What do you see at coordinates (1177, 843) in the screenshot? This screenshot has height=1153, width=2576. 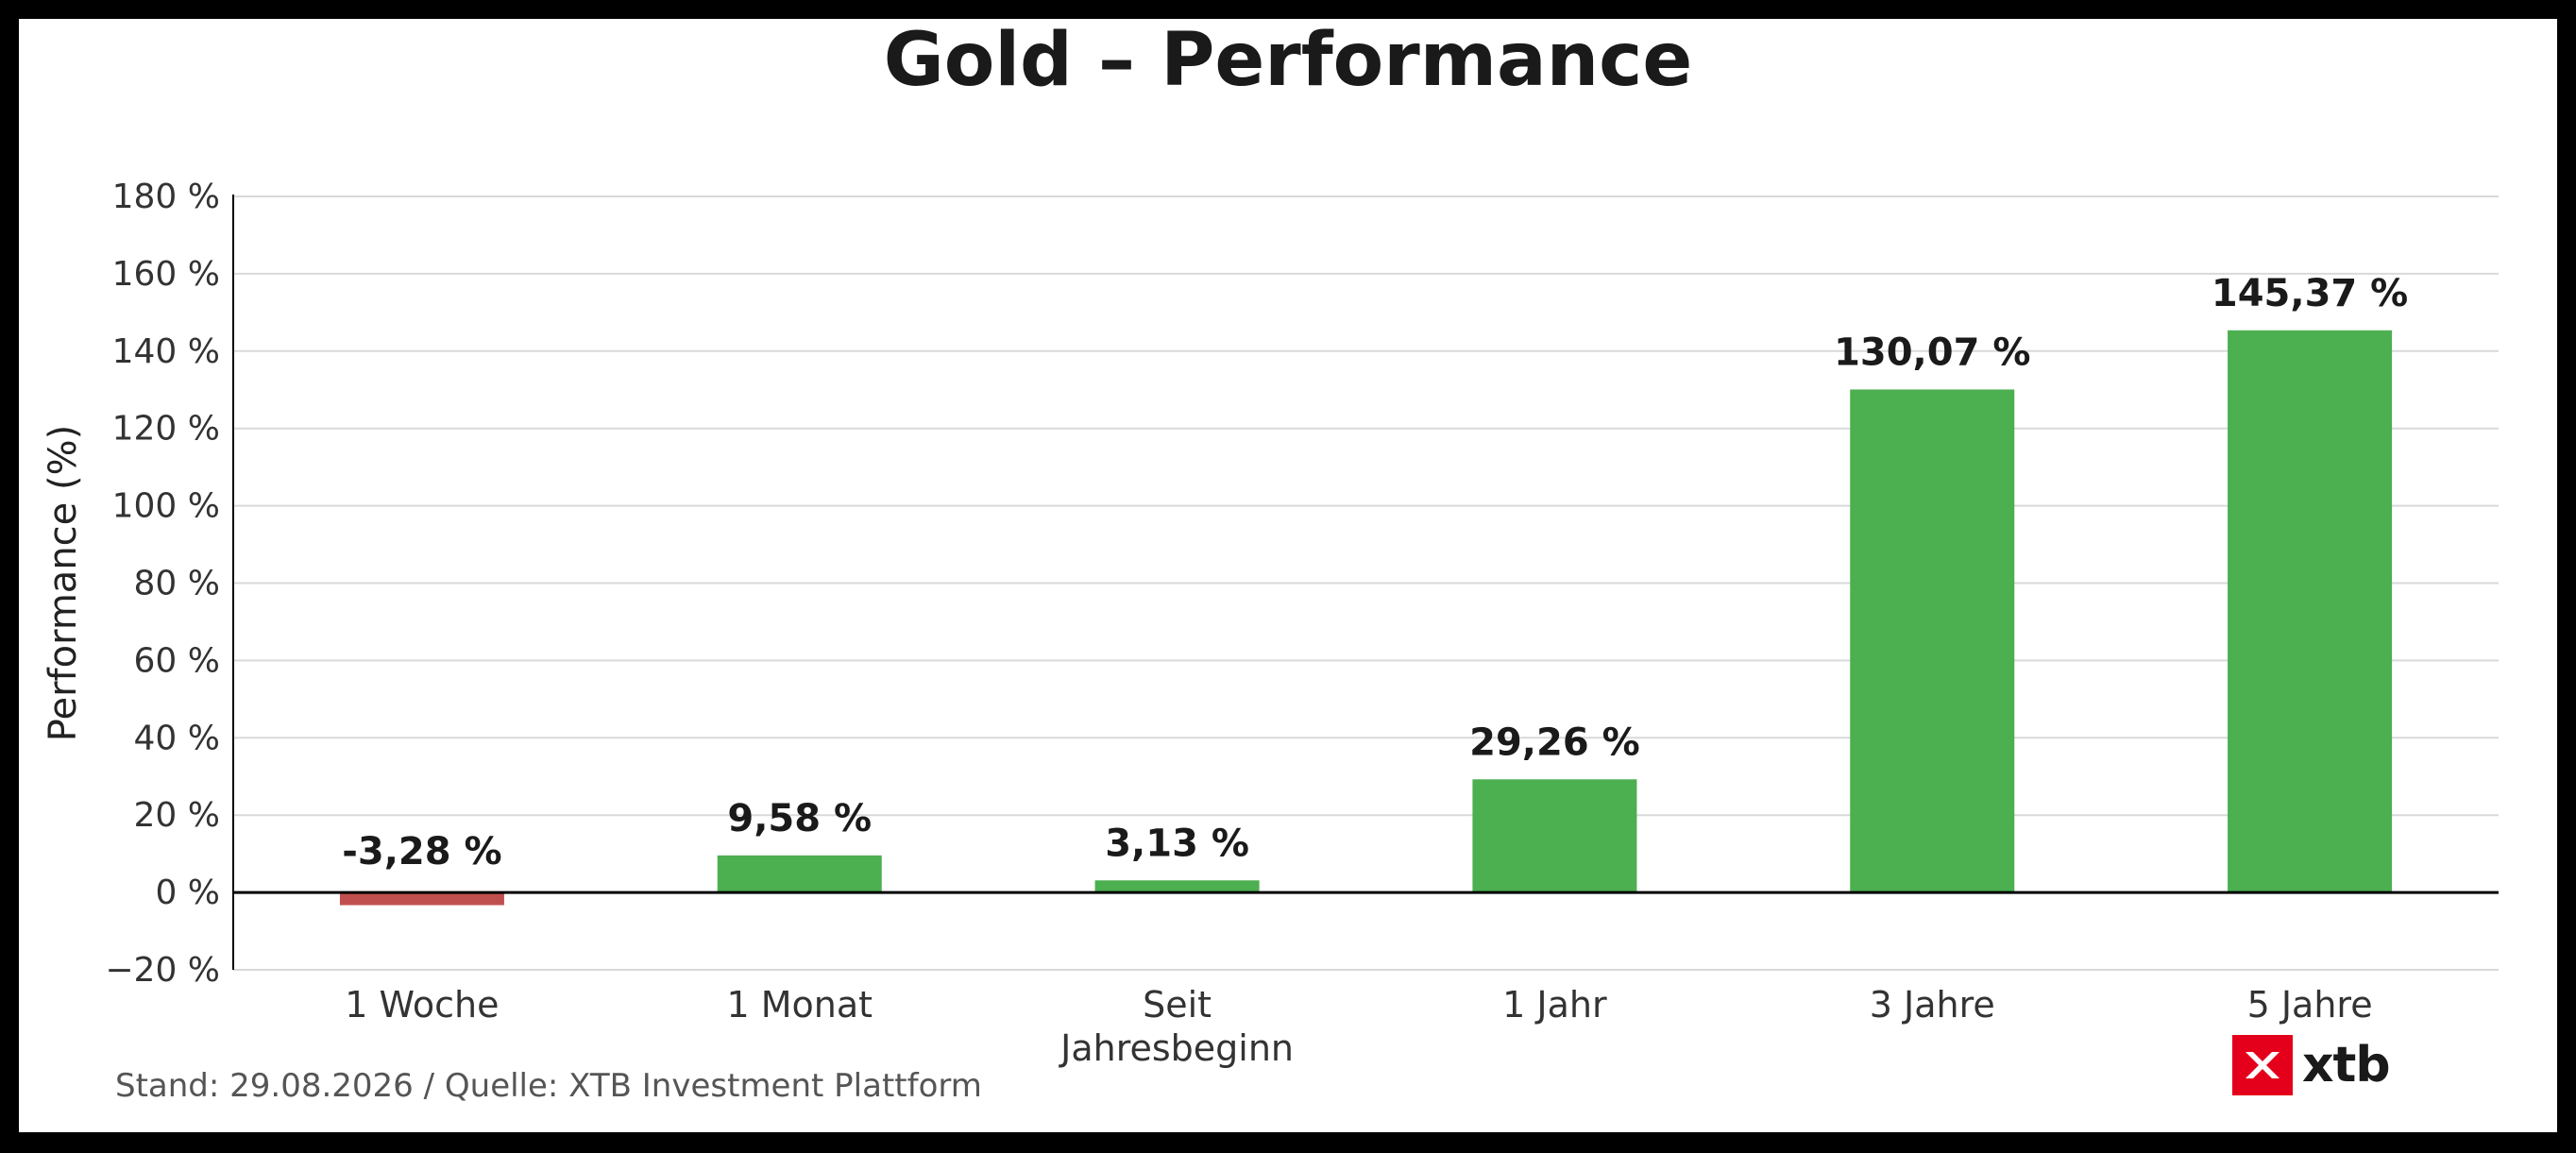 I see `data-label: 3,13 %` at bounding box center [1177, 843].